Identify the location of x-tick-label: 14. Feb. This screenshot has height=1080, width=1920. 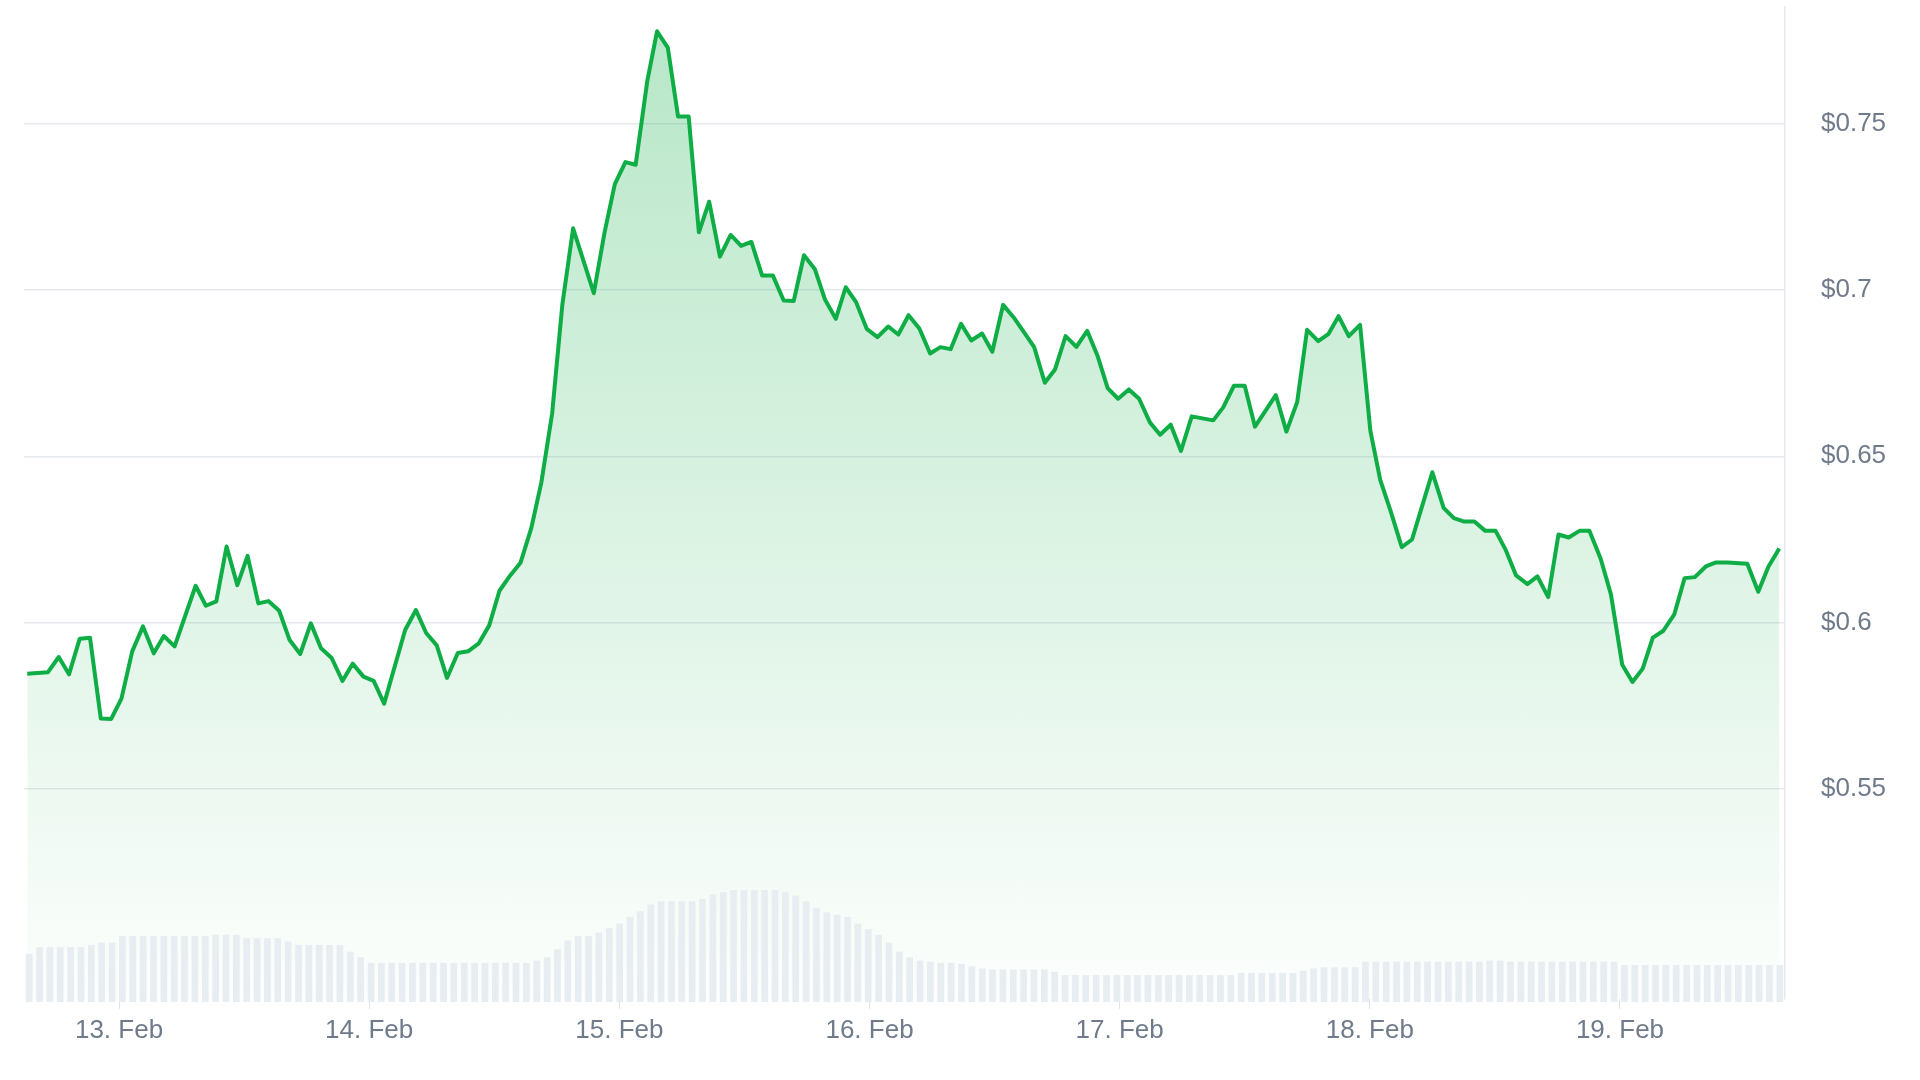
(369, 1028).